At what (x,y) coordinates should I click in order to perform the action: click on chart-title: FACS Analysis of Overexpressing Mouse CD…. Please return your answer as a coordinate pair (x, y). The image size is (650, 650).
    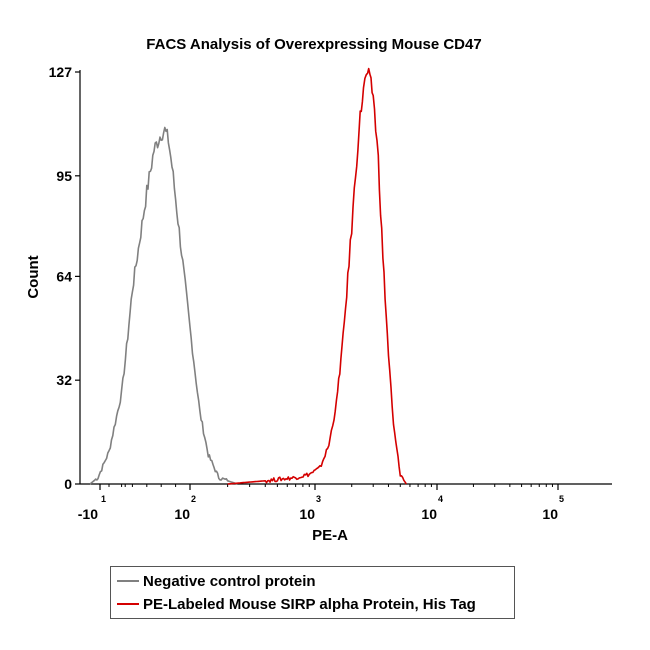
    Looking at the image, I should click on (313, 44).